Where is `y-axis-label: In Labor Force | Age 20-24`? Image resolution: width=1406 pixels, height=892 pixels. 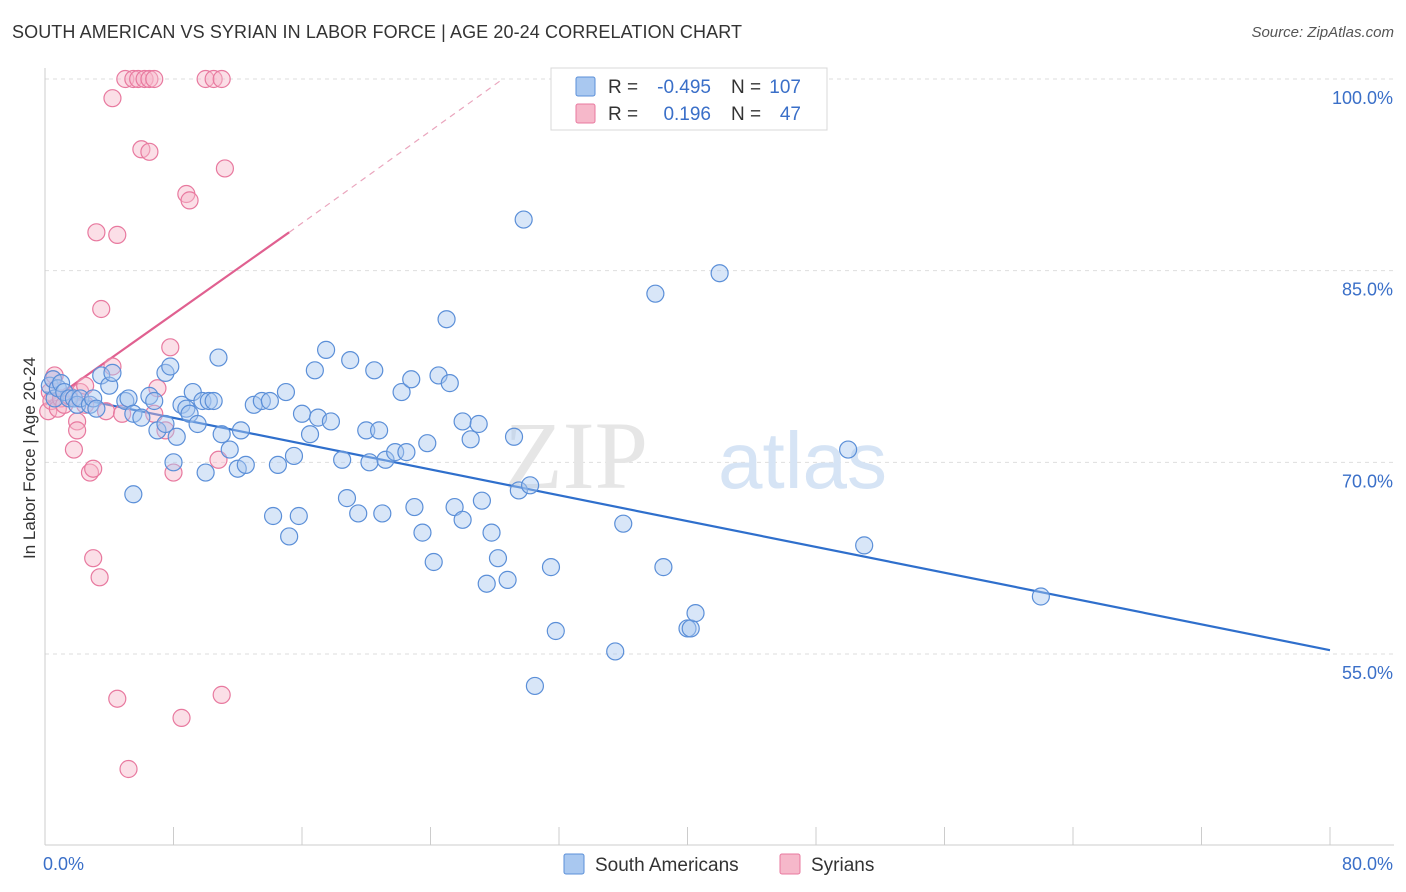 y-axis-label: In Labor Force | Age 20-24 is located at coordinates (29, 458).